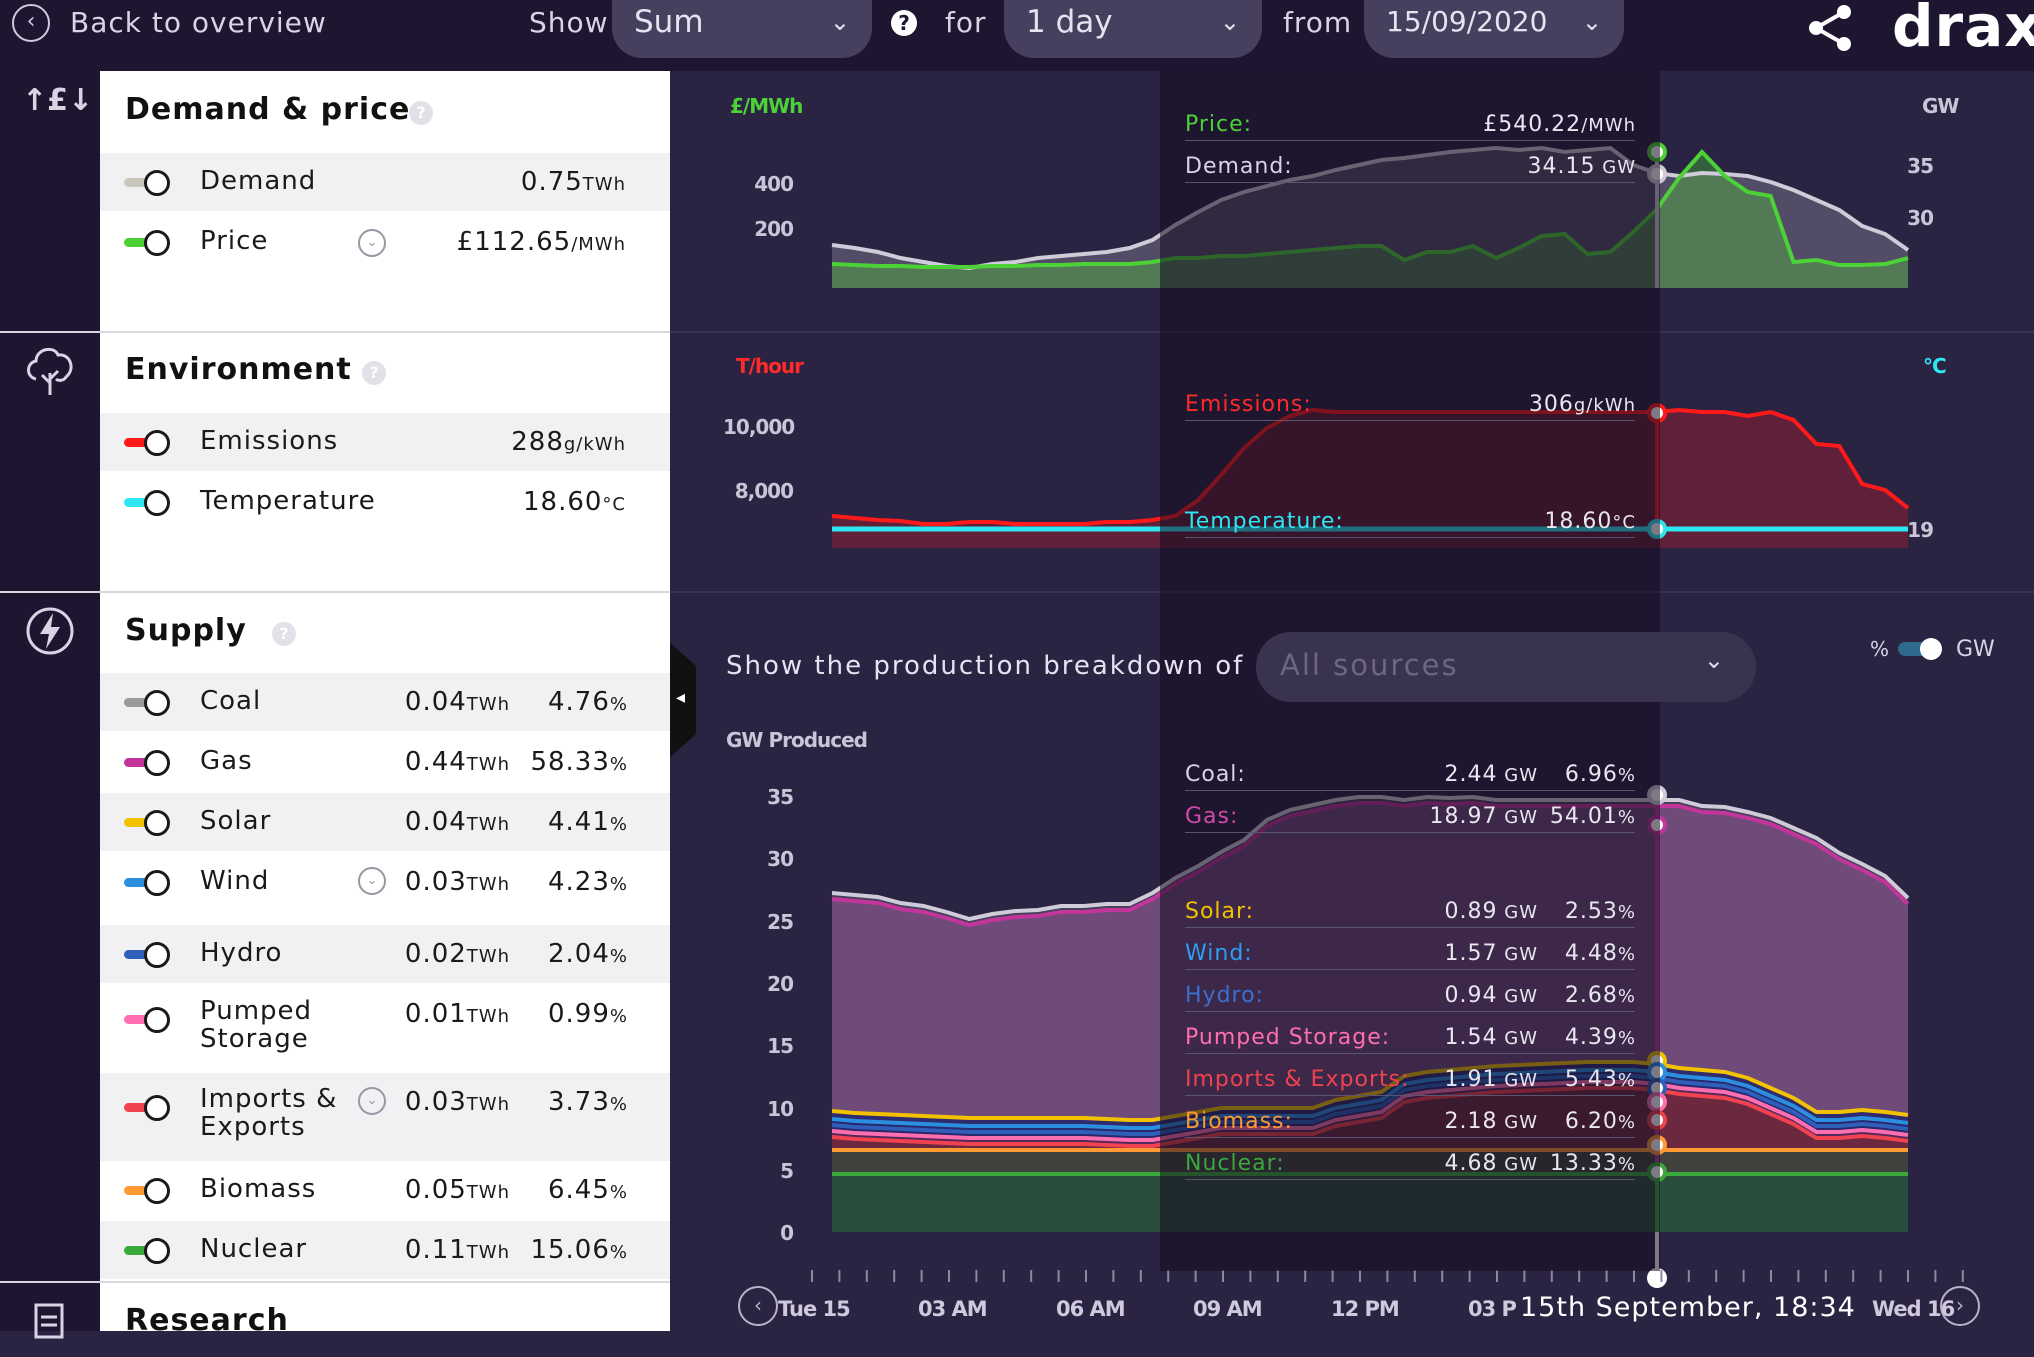 This screenshot has width=2034, height=1357. Describe the element at coordinates (1559, 124) in the screenshot. I see `tooltip-price-value: £540.22/MWh` at that location.